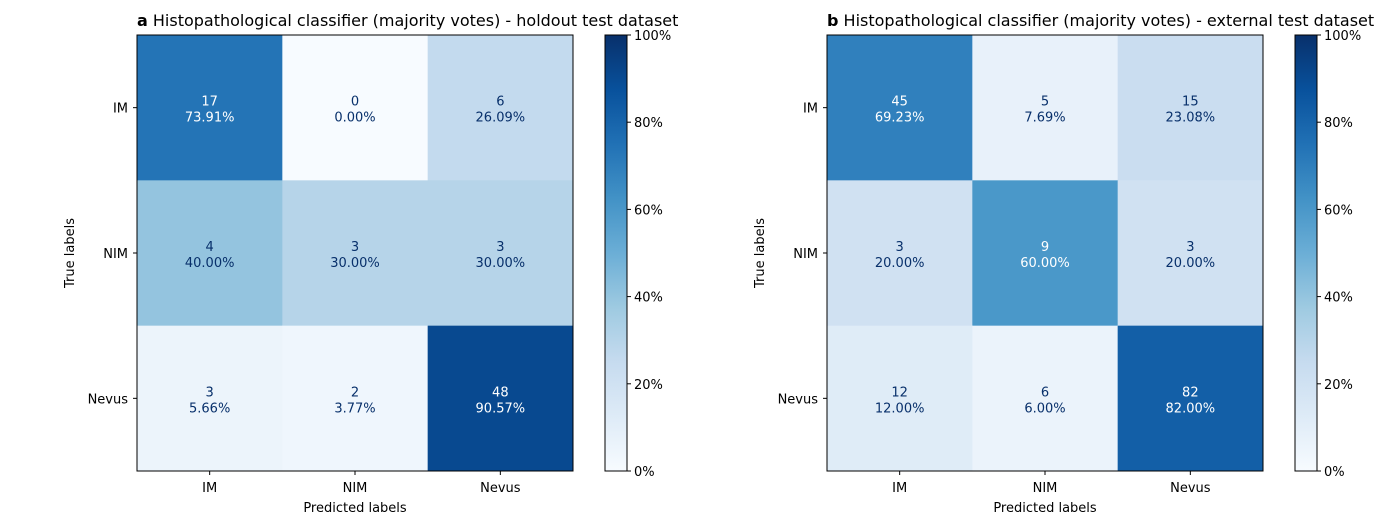 This screenshot has width=1400, height=525. Describe the element at coordinates (1191, 408) in the screenshot. I see `cell-percent-label: 82.00%` at that location.